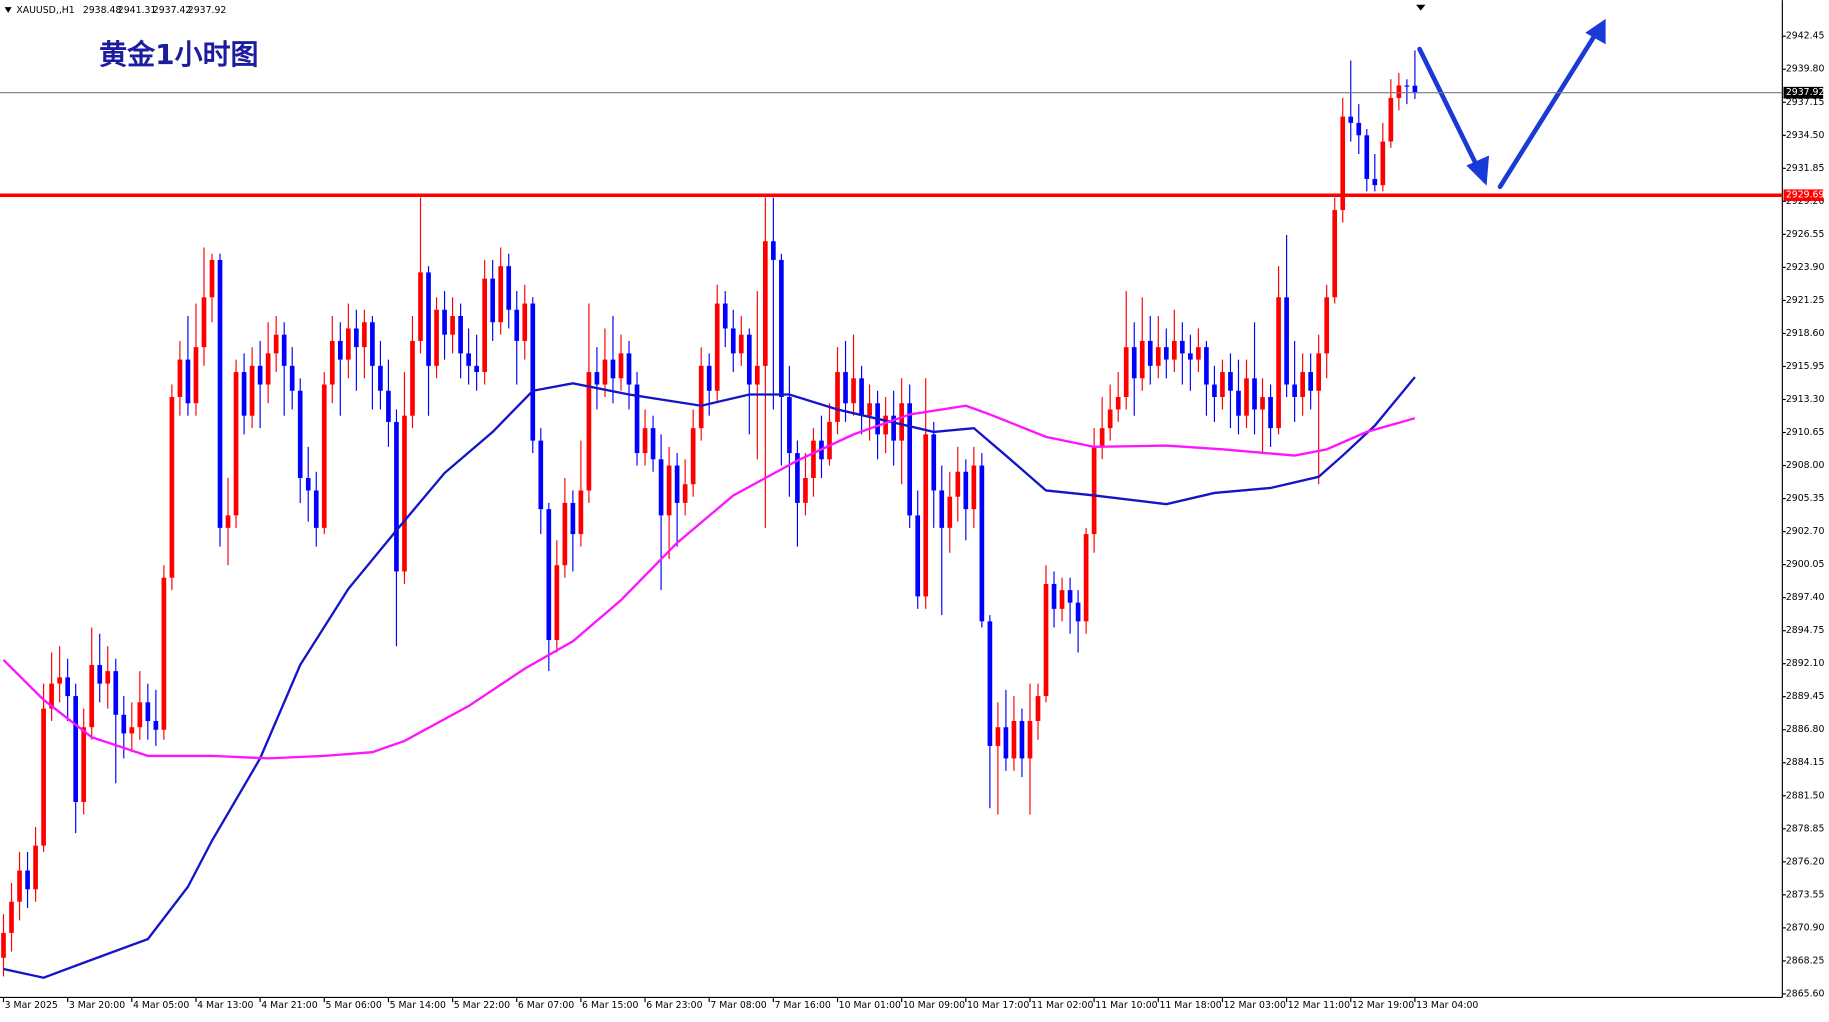  I want to click on x-tick-label: 6 Mar 07:00, so click(546, 1005).